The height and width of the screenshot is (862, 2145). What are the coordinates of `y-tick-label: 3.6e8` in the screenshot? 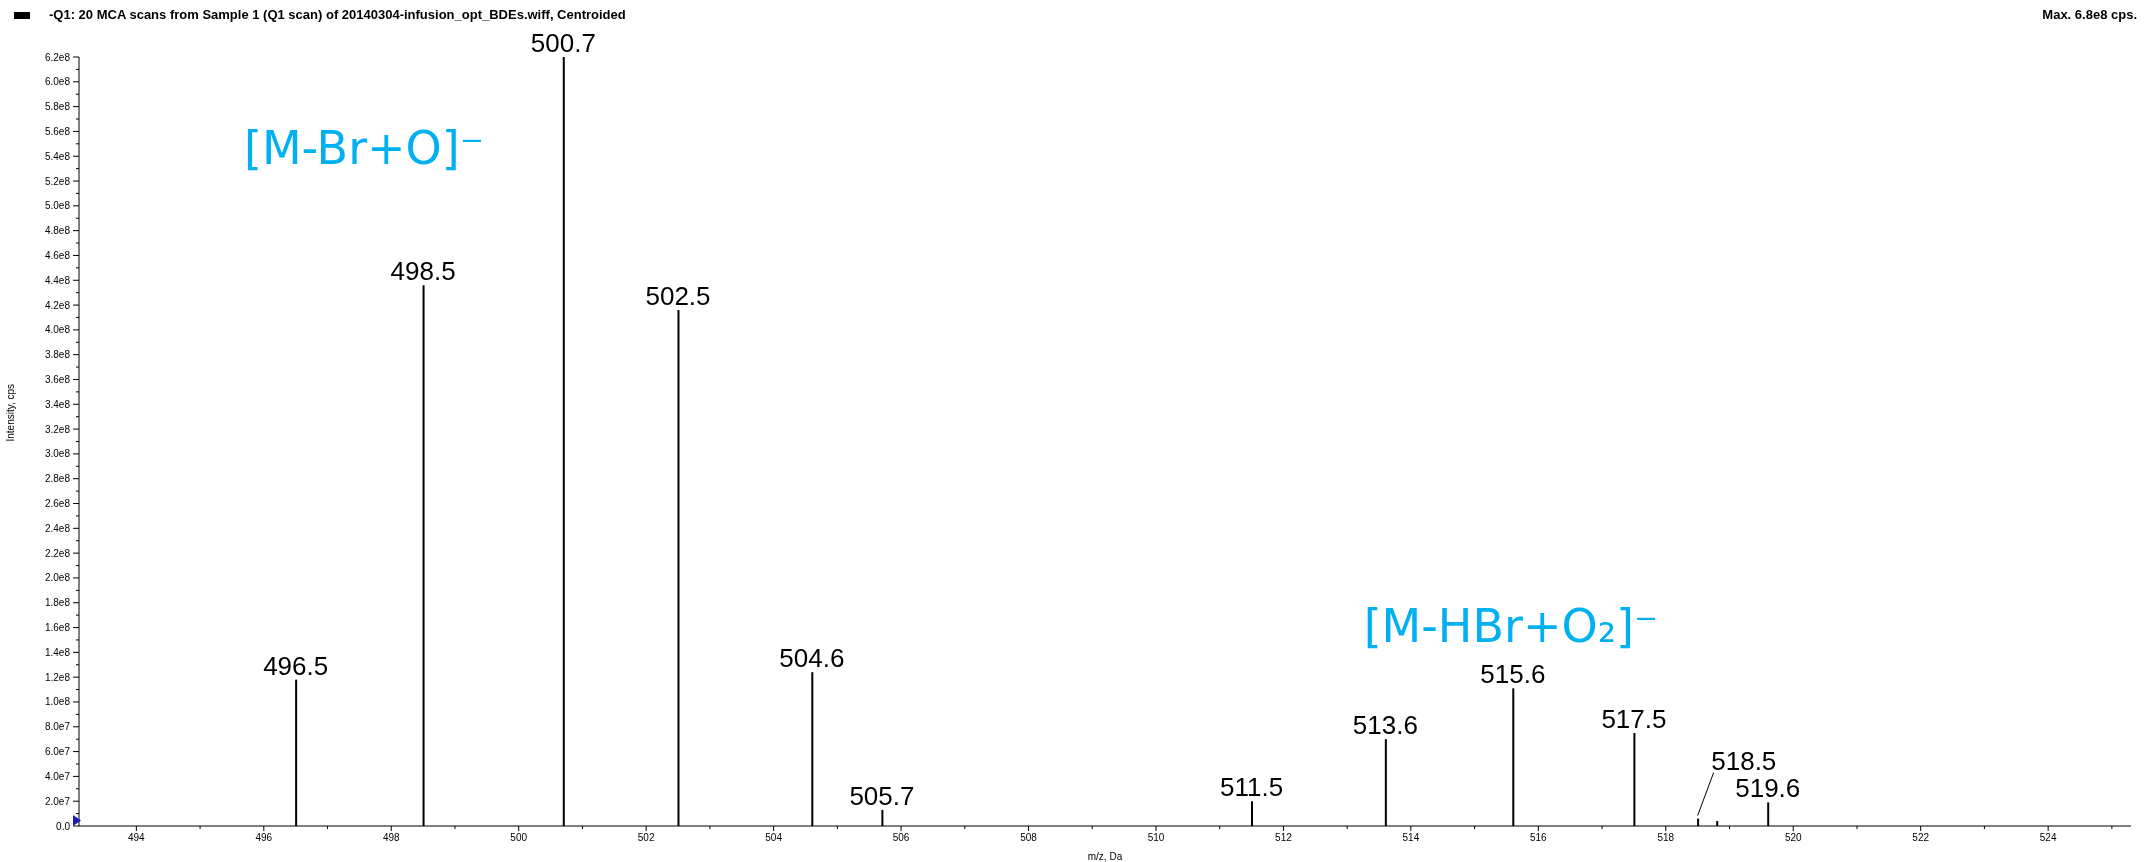 It's located at (57, 379).